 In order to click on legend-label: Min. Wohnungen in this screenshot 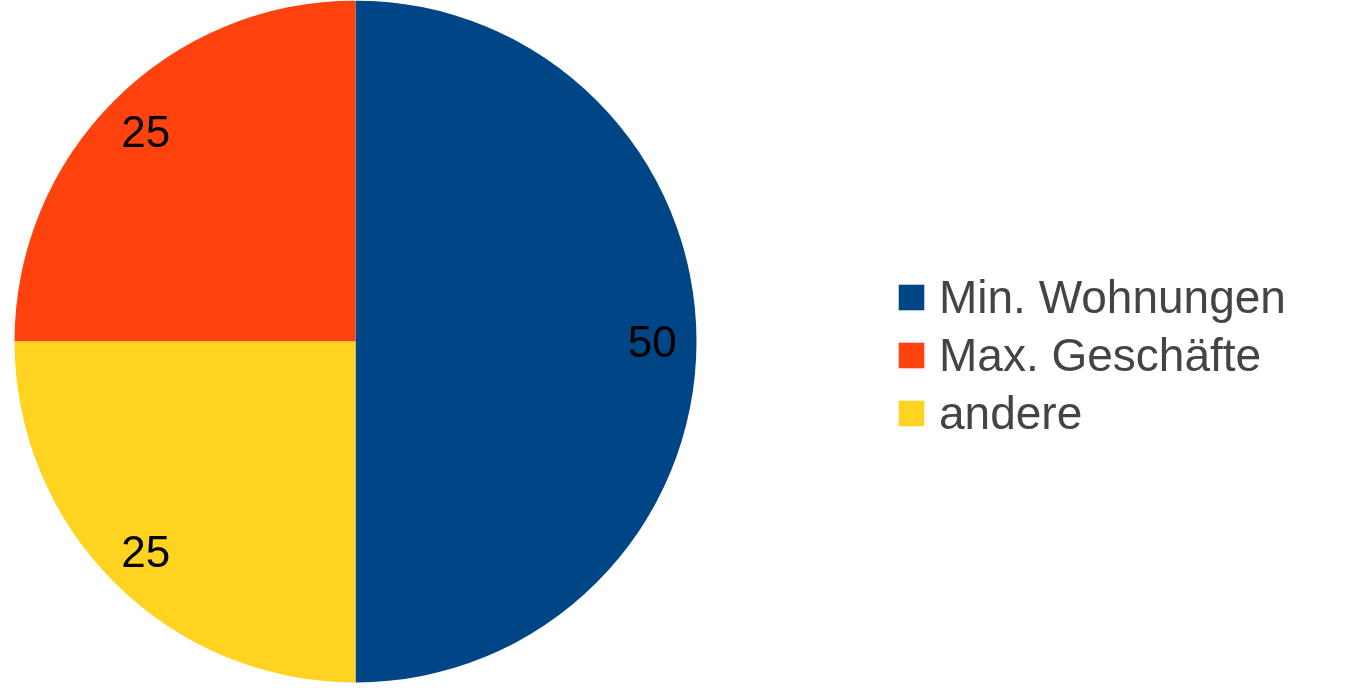, I will do `click(1112, 297)`.